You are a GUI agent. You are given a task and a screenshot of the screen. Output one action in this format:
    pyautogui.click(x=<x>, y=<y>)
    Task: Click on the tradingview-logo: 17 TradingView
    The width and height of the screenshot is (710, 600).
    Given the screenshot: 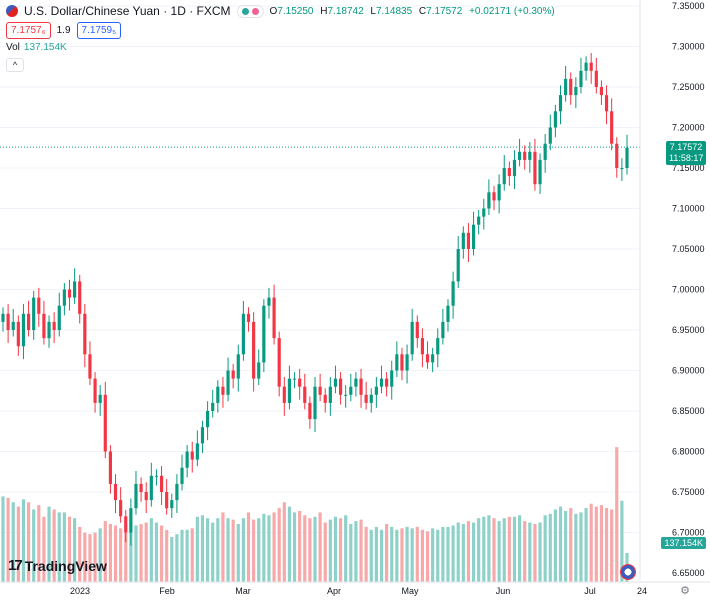 What is the action you would take?
    pyautogui.click(x=57, y=565)
    